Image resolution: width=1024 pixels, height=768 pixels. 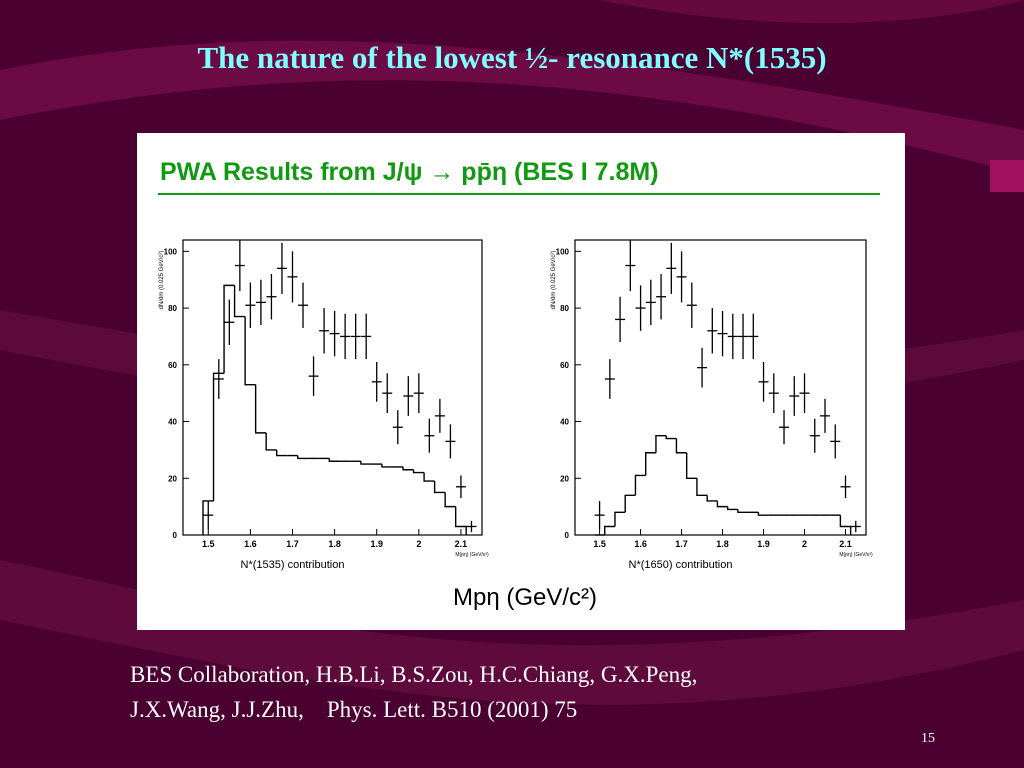 I want to click on x-tick-label: 1.6, so click(x=640, y=544).